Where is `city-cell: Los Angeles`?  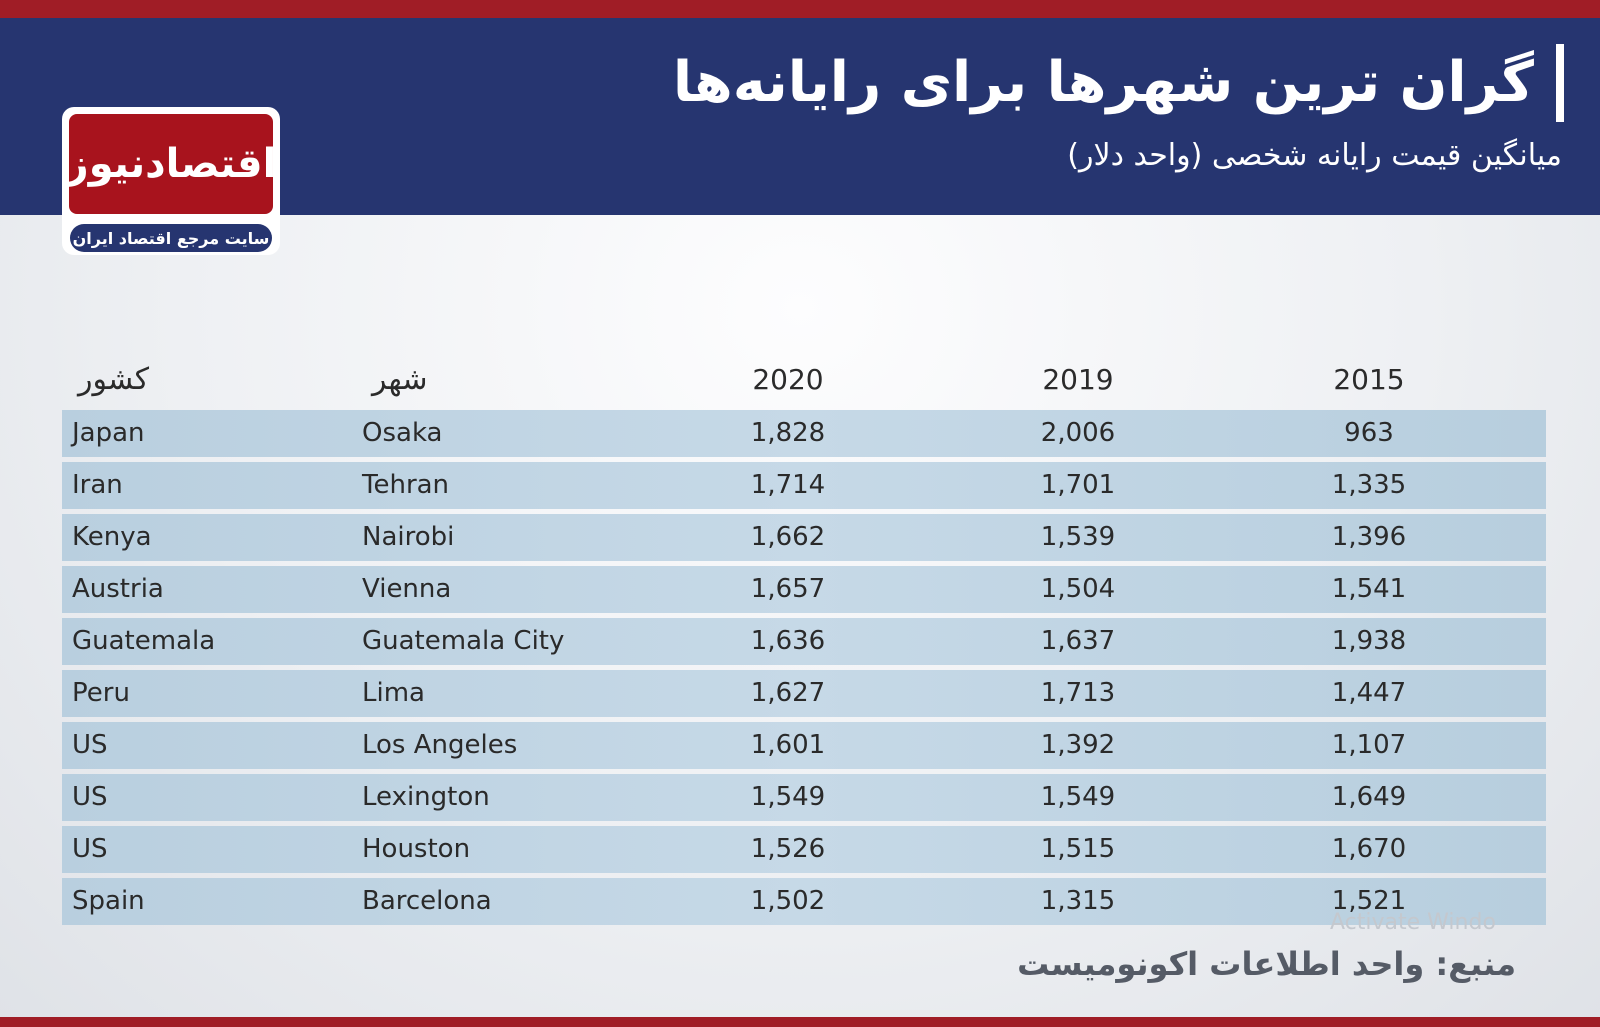
city-cell: Los Angeles is located at coordinates (440, 745).